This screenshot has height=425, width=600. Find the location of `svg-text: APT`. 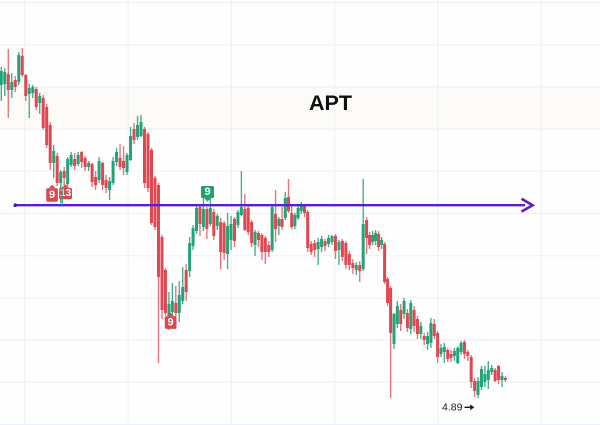

svg-text: APT is located at coordinates (330, 103).